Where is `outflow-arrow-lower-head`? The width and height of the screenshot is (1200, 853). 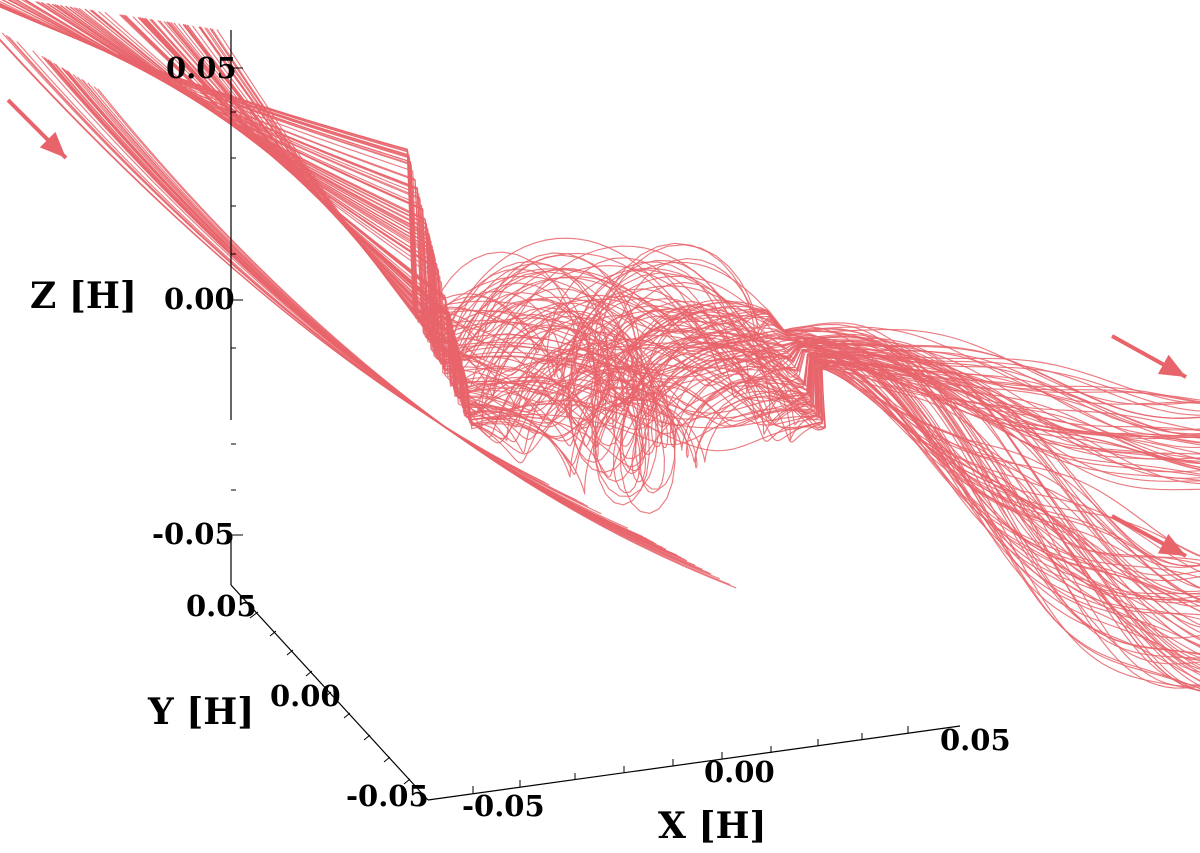 outflow-arrow-lower-head is located at coordinates (1171, 544).